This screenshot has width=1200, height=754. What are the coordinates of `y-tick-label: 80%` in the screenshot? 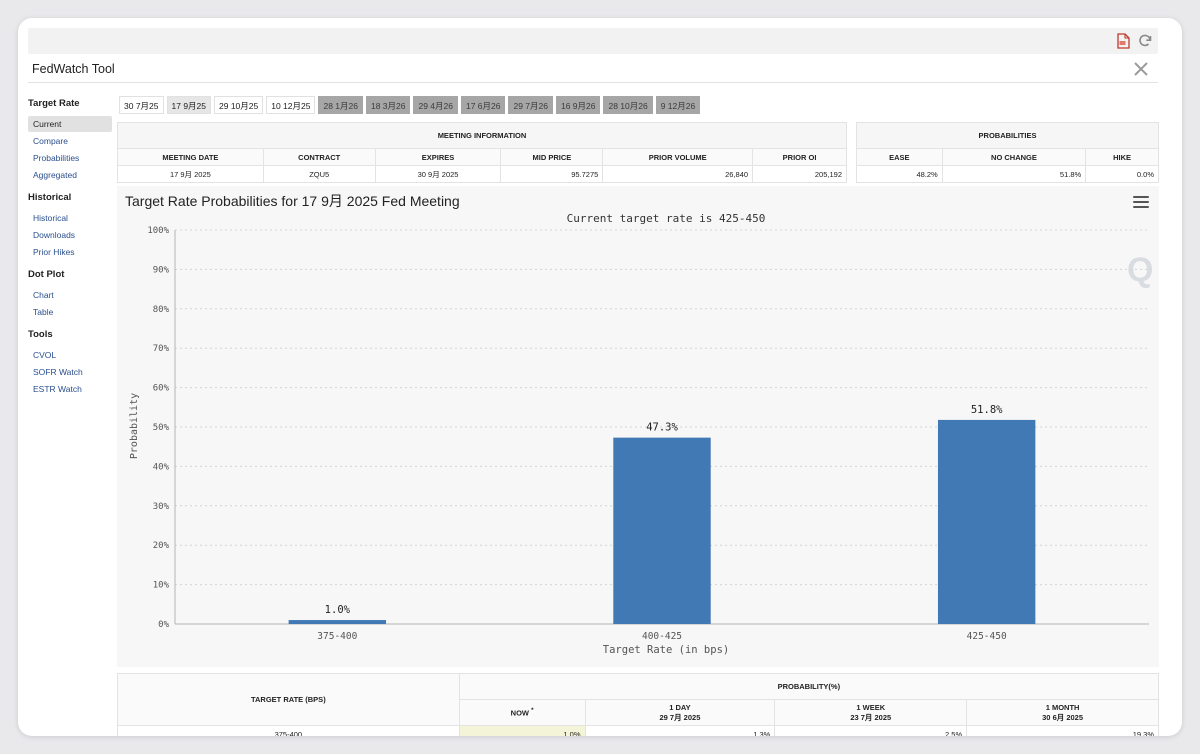 It's located at (161, 310).